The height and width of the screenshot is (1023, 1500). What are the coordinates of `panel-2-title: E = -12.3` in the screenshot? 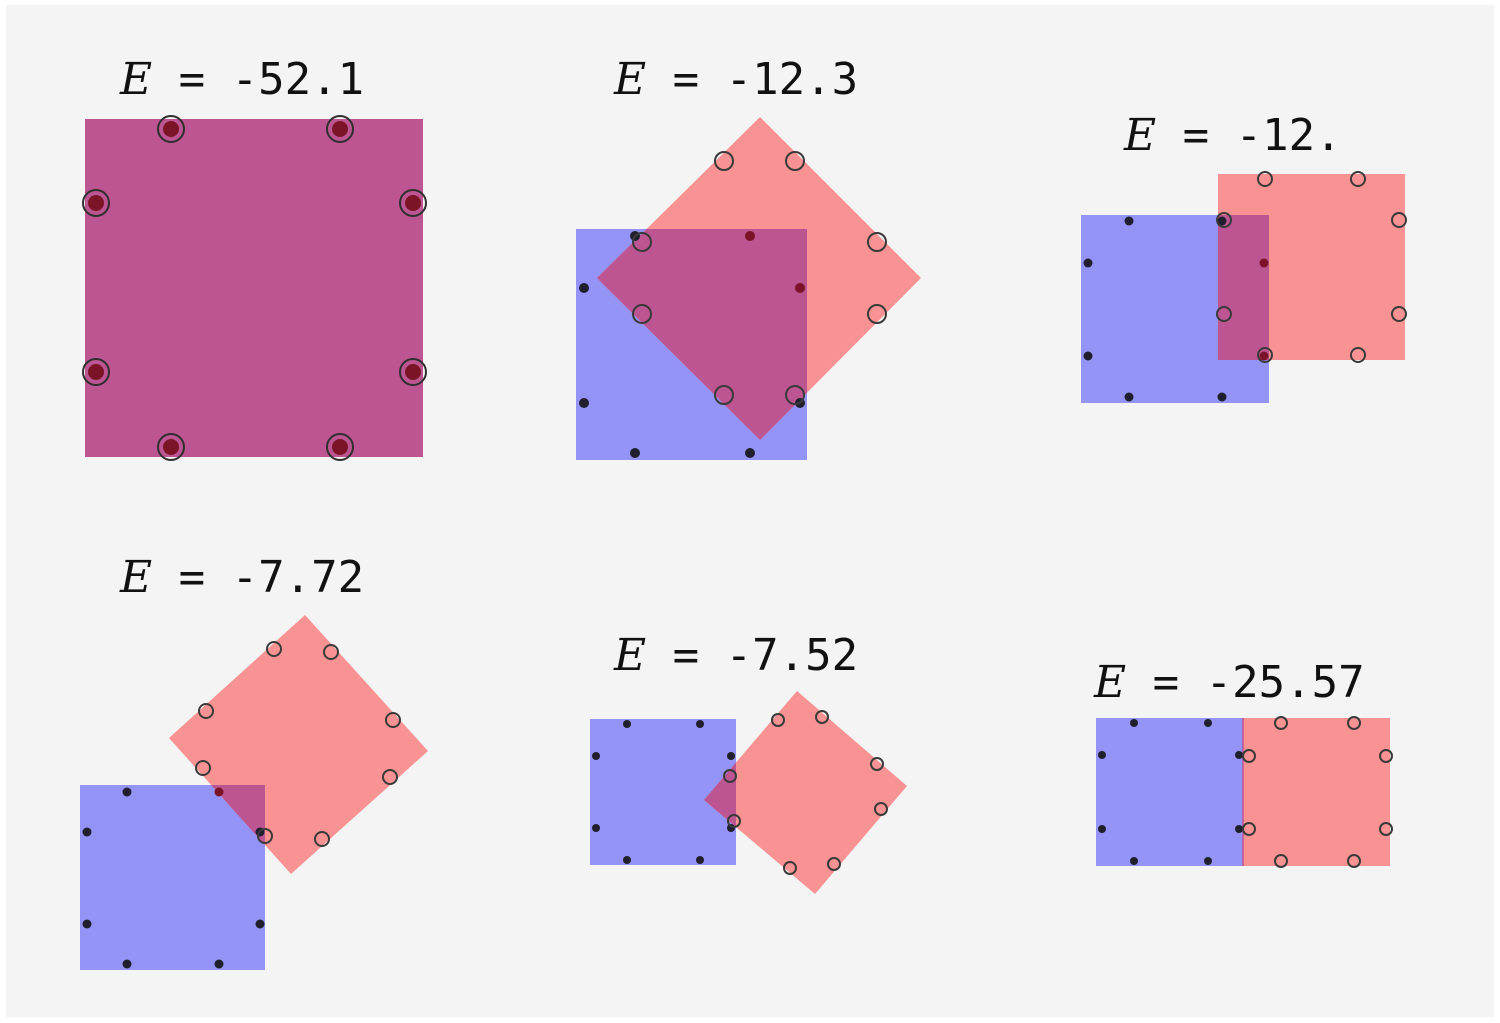 It's located at (735, 79).